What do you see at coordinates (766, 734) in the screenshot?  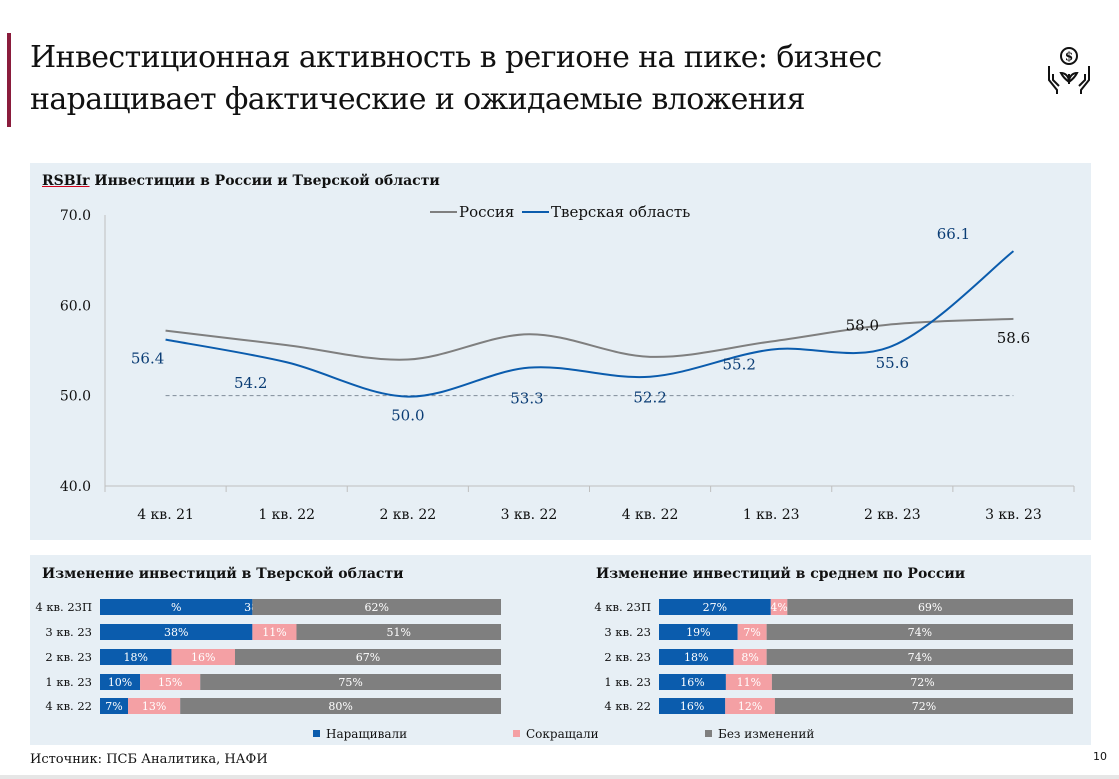 I see `legend-unchanged-label: Без изменений` at bounding box center [766, 734].